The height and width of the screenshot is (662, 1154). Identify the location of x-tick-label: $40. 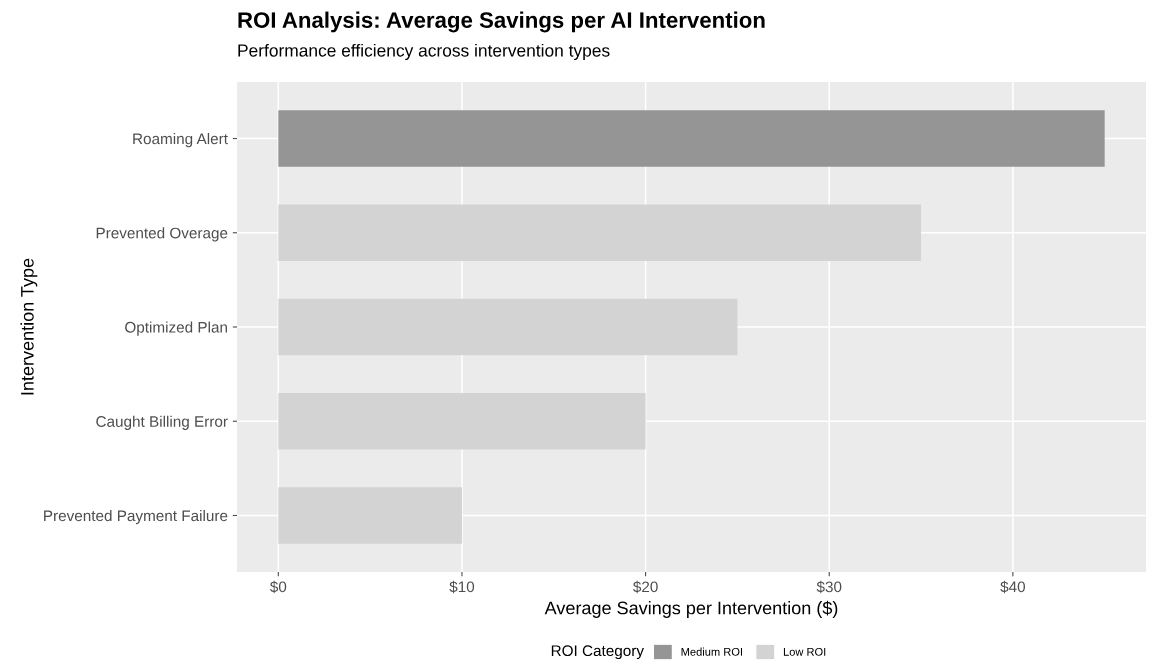
(1013, 587).